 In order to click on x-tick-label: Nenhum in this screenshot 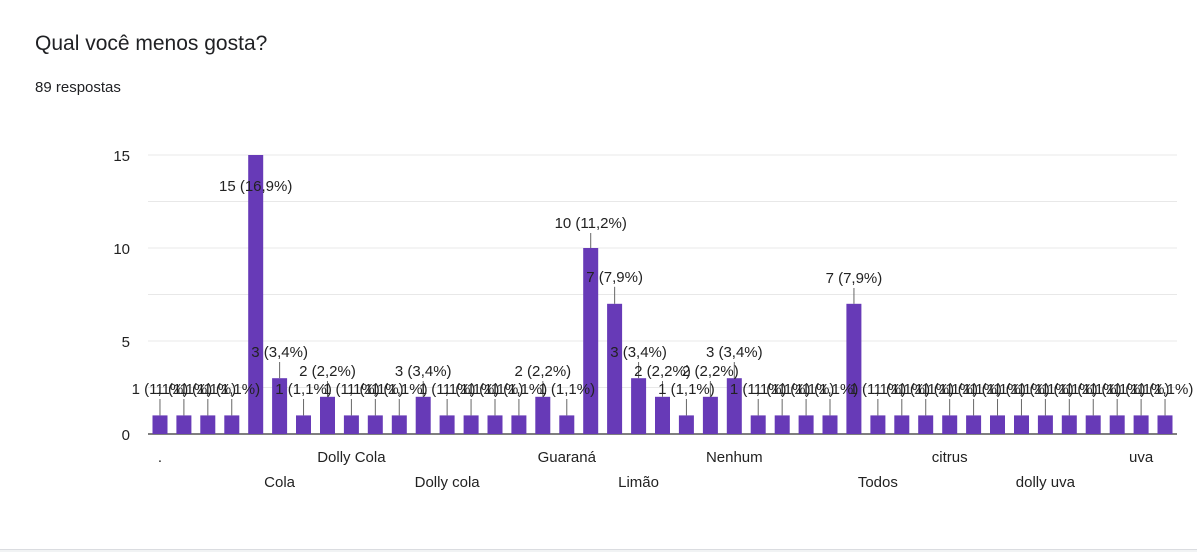, I will do `click(734, 457)`.